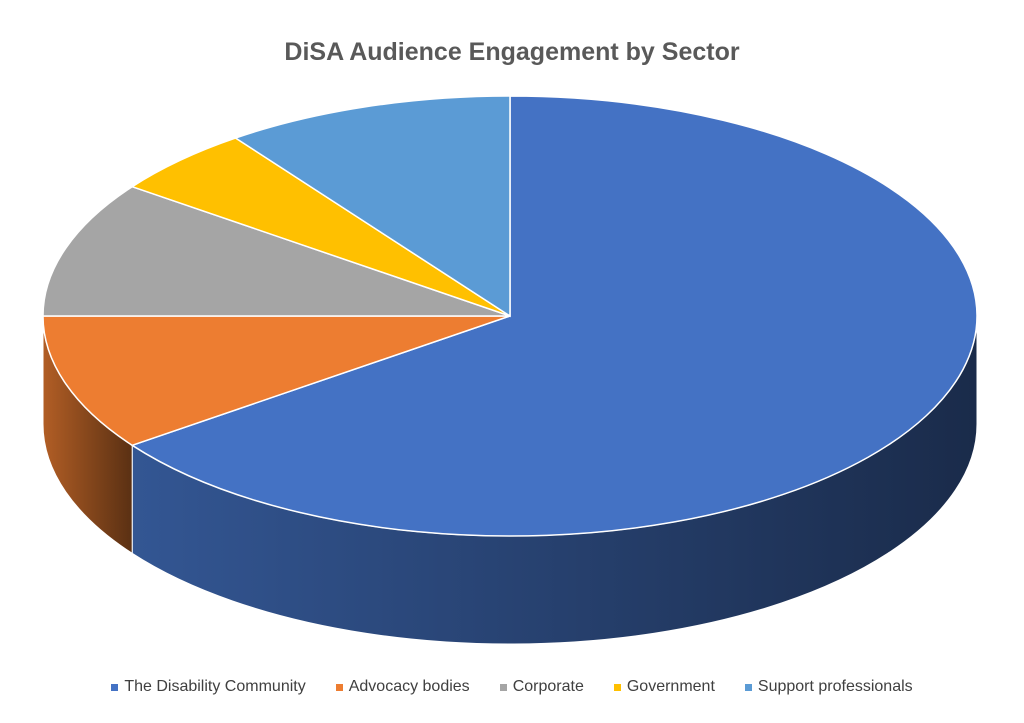 This screenshot has height=723, width=1024. I want to click on legend-item: The Disability Community, so click(208, 687).